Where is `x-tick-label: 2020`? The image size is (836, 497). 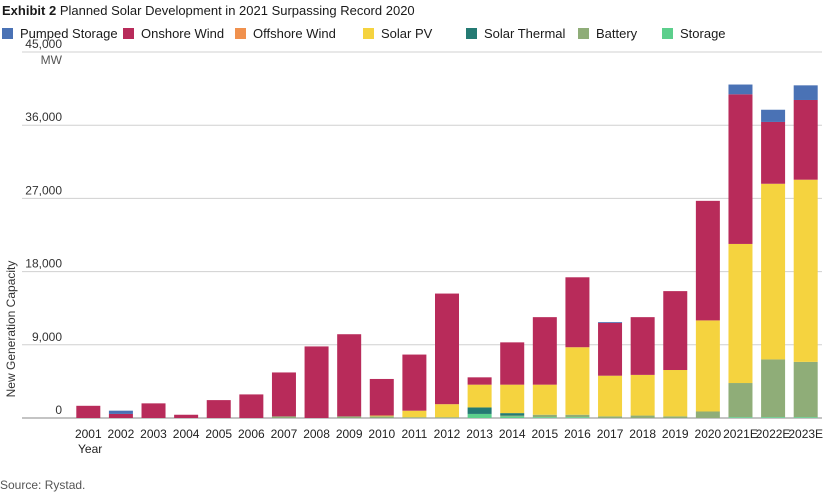 x-tick-label: 2020 is located at coordinates (708, 434).